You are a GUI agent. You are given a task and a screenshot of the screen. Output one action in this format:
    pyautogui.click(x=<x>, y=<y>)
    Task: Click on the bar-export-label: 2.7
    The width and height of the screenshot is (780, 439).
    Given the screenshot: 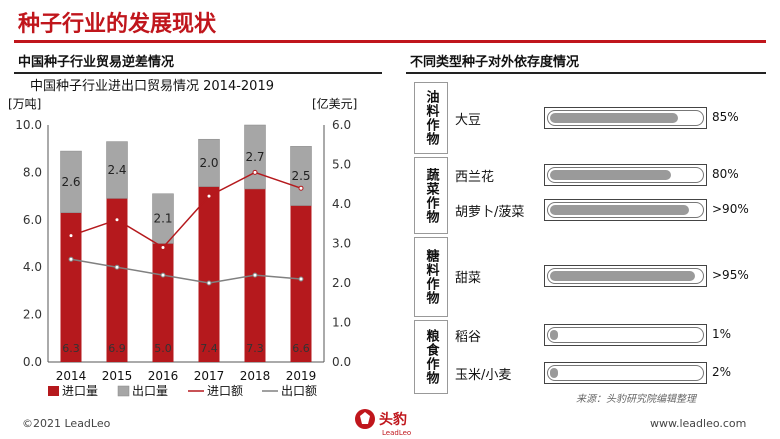 What is the action you would take?
    pyautogui.click(x=254, y=157)
    